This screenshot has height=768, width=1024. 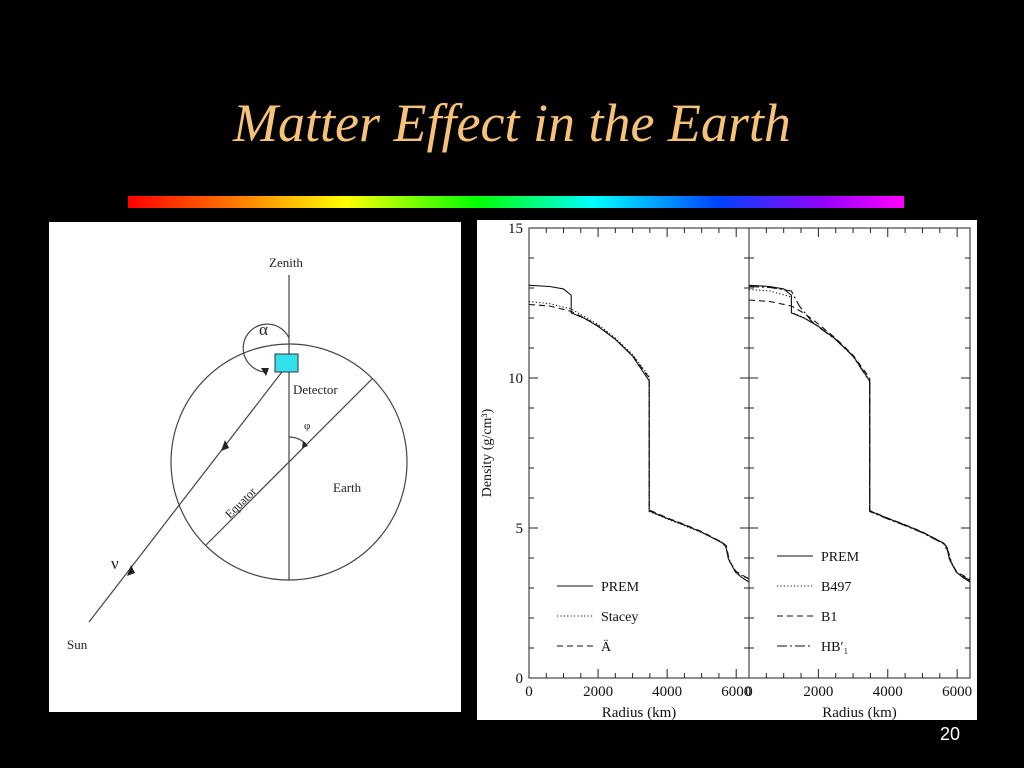 I want to click on alpha-label: α, so click(x=263, y=329).